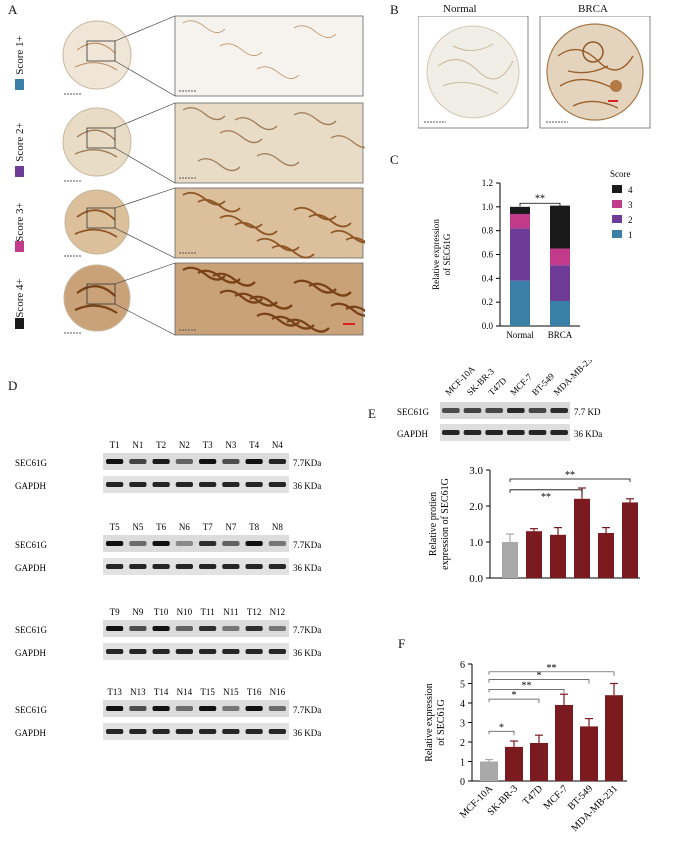  What do you see at coordinates (488, 326) in the screenshot?
I see `y-tick-label: 0.0` at bounding box center [488, 326].